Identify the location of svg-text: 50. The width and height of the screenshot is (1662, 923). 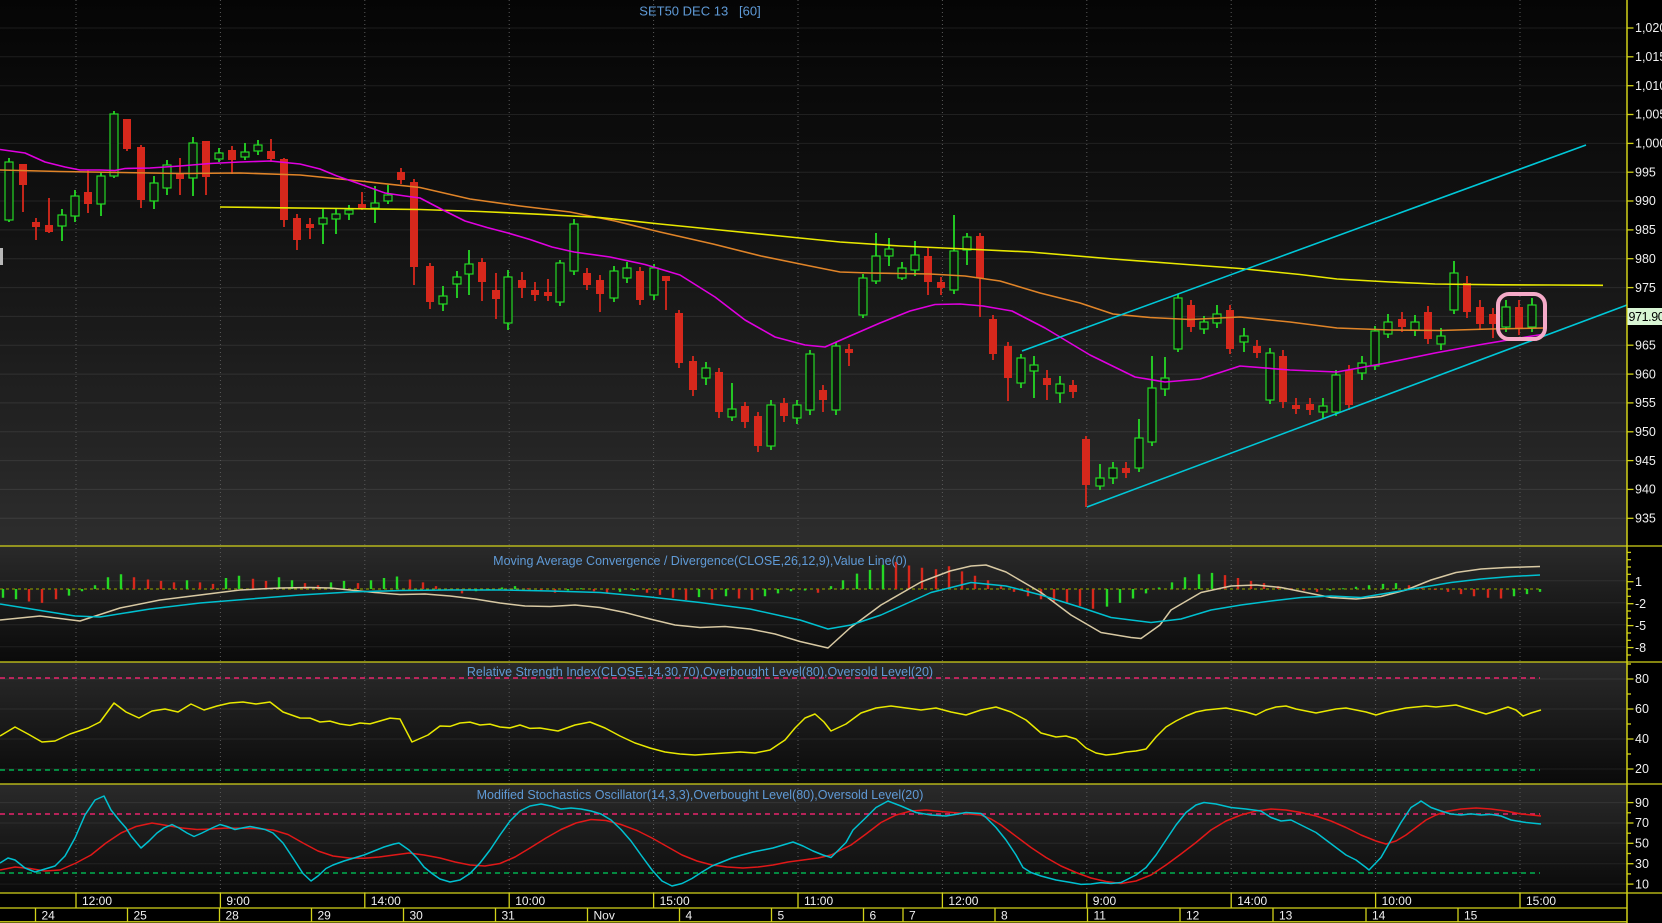
(1642, 844).